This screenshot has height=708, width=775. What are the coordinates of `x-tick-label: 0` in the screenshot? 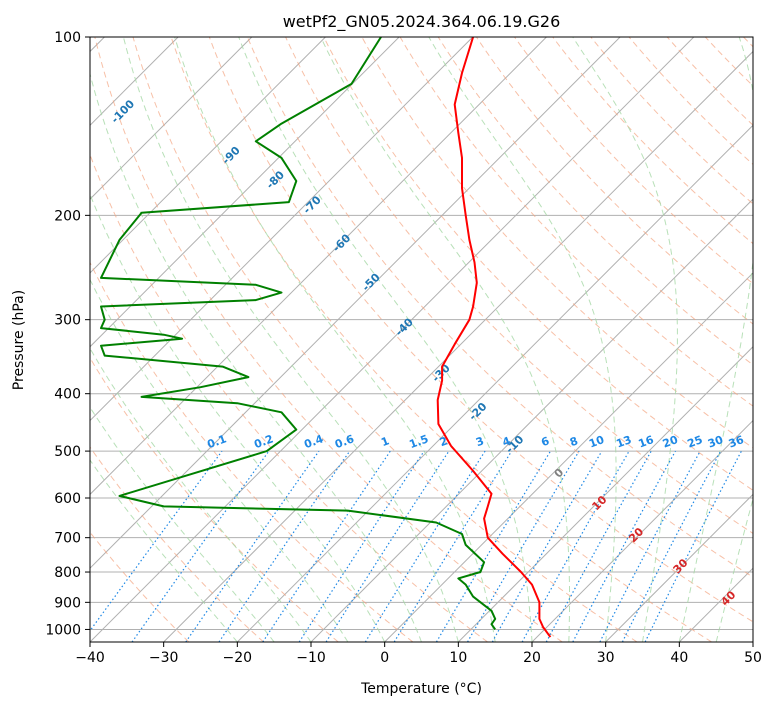 It's located at (384, 658).